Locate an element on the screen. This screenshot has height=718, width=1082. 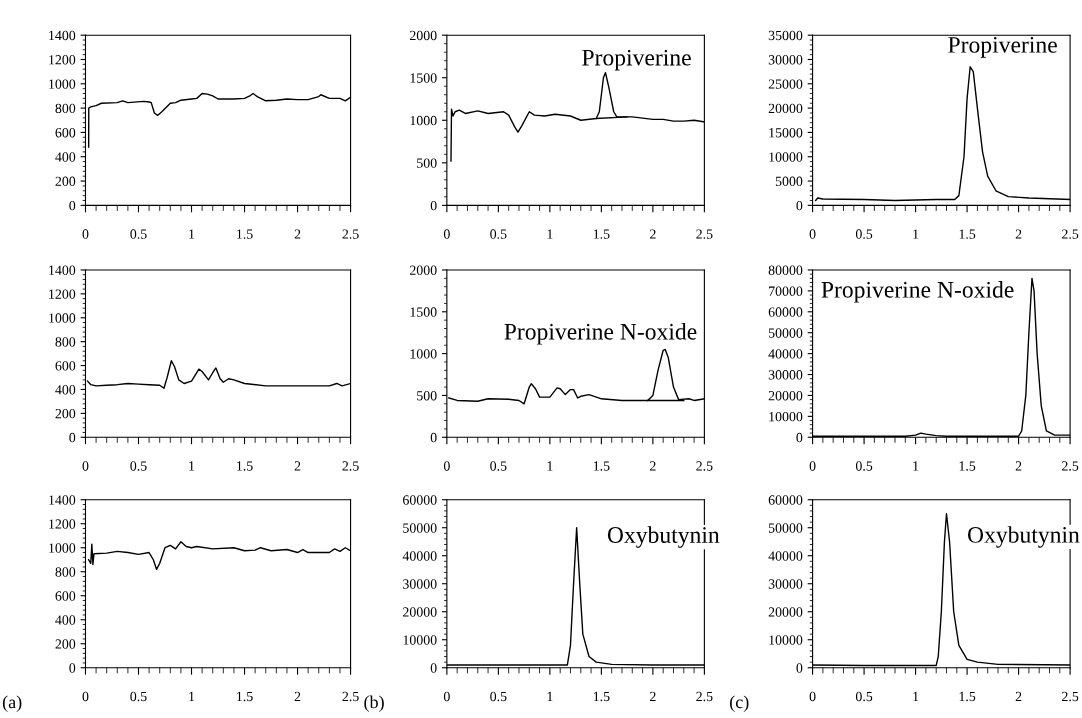
text: (c) is located at coordinates (739, 703).